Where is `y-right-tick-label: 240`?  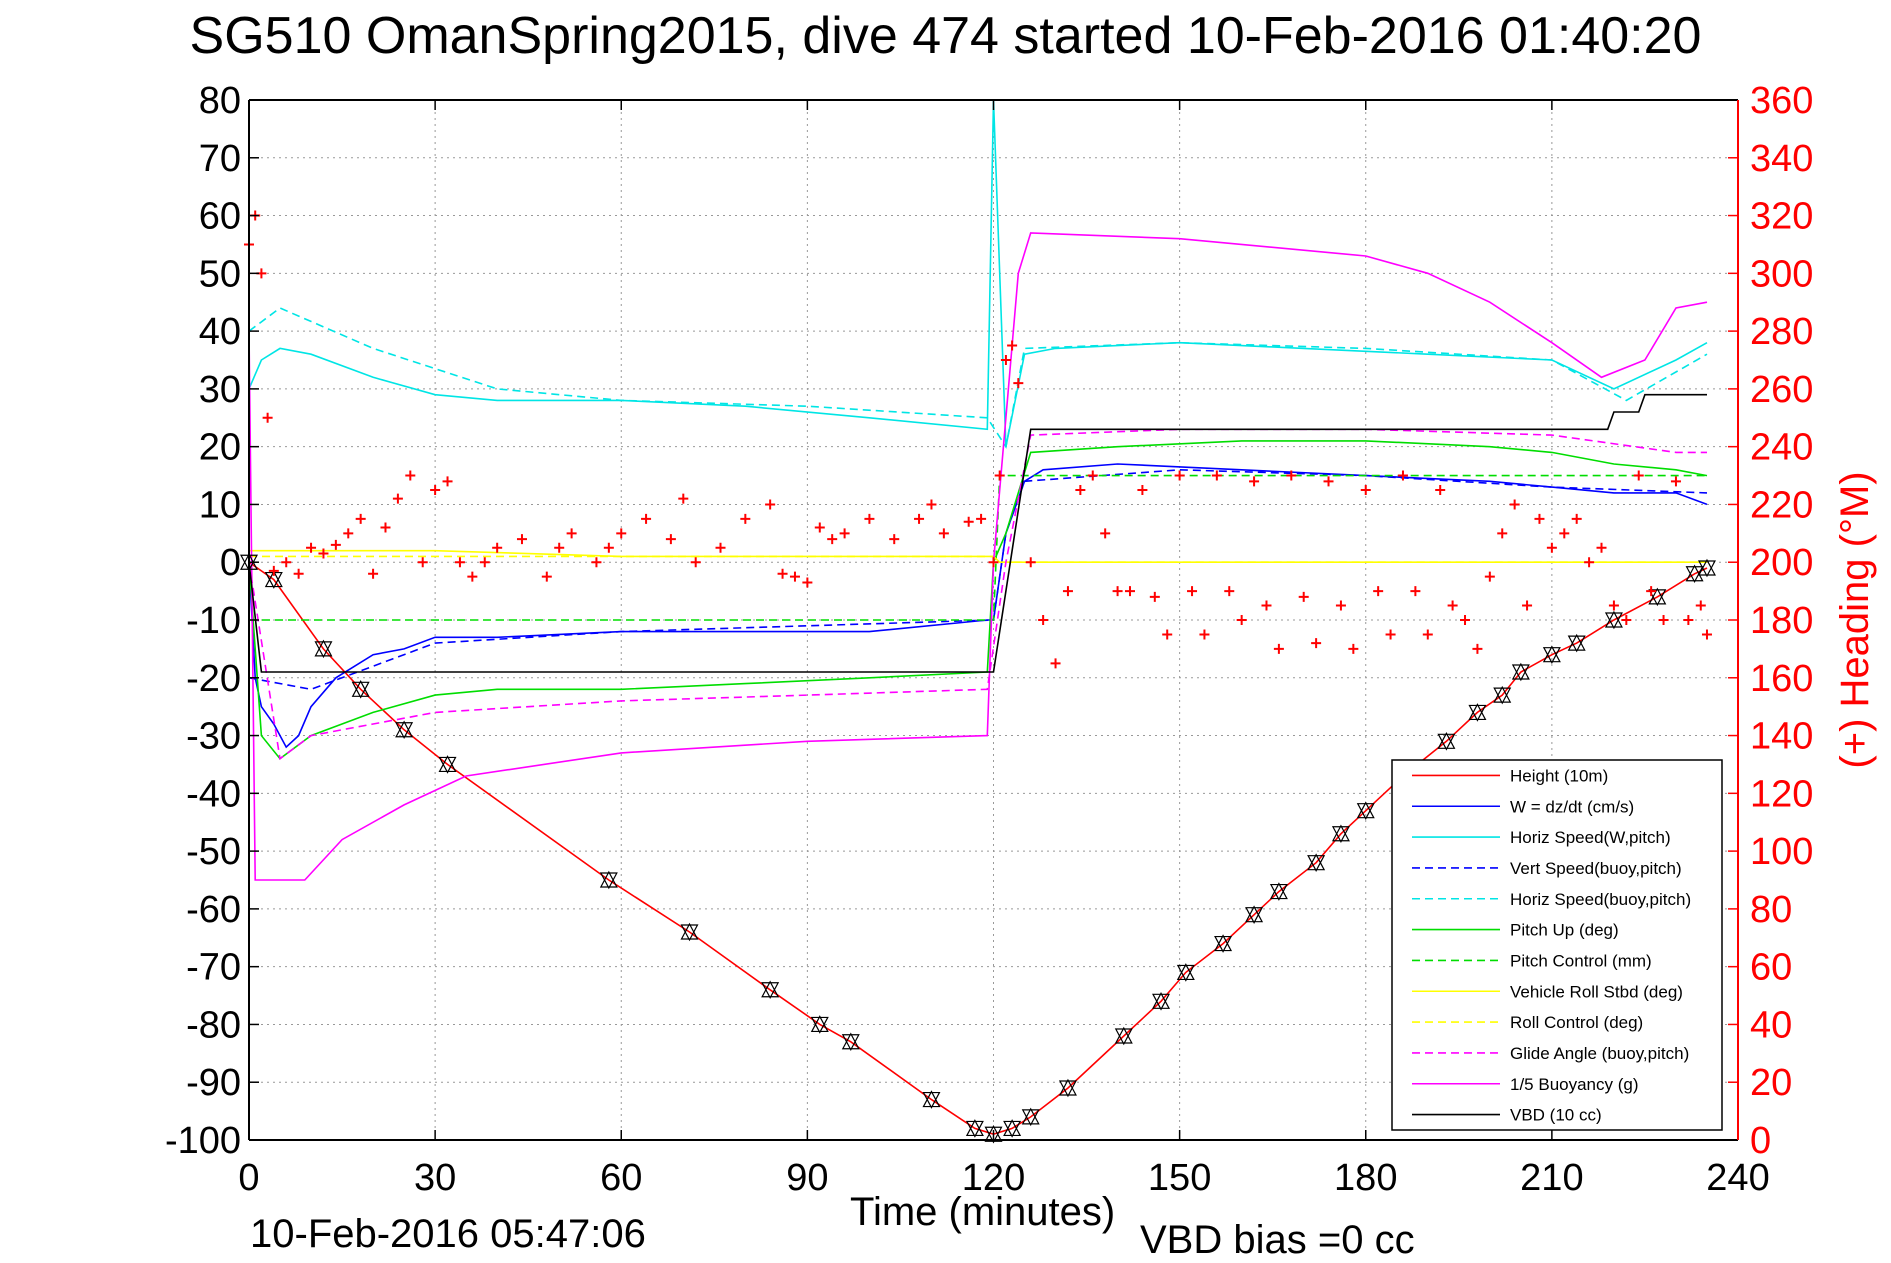
y-right-tick-label: 240 is located at coordinates (1781, 448).